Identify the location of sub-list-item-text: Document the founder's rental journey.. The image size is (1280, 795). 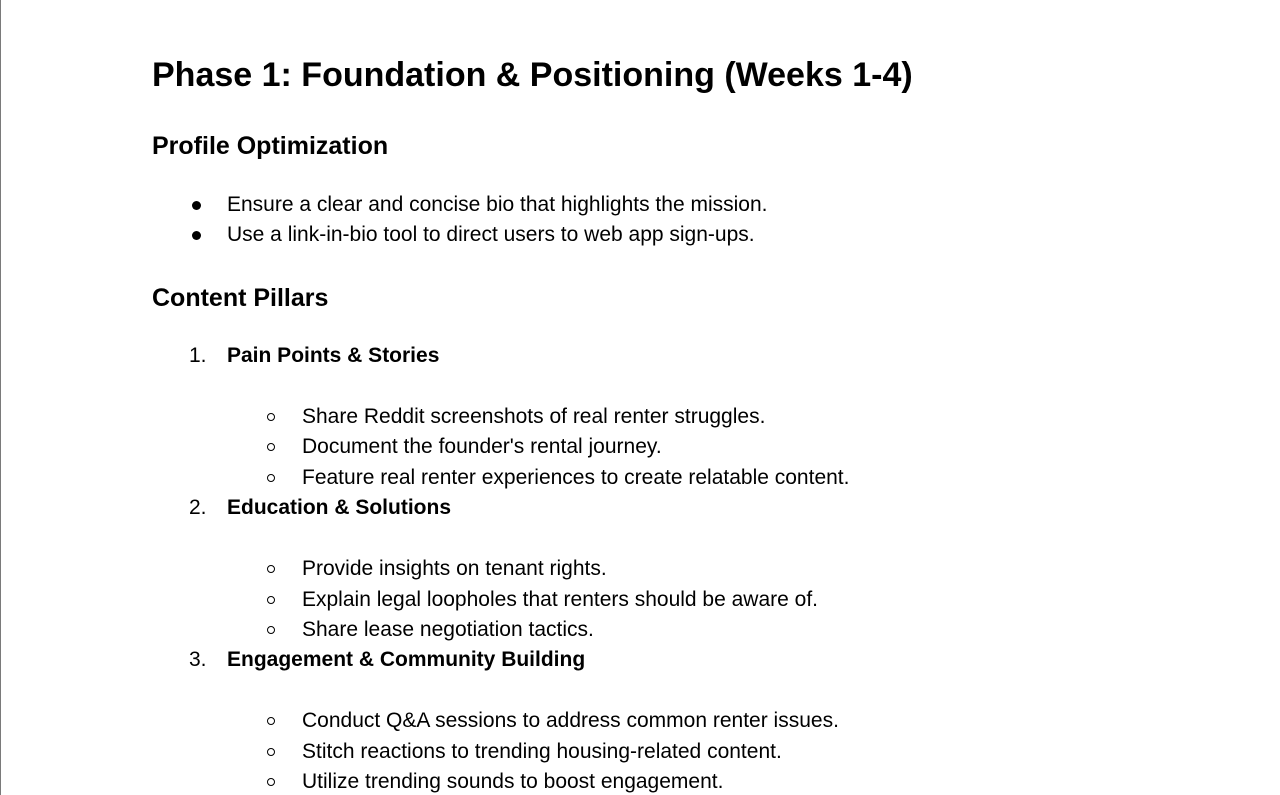
(482, 446).